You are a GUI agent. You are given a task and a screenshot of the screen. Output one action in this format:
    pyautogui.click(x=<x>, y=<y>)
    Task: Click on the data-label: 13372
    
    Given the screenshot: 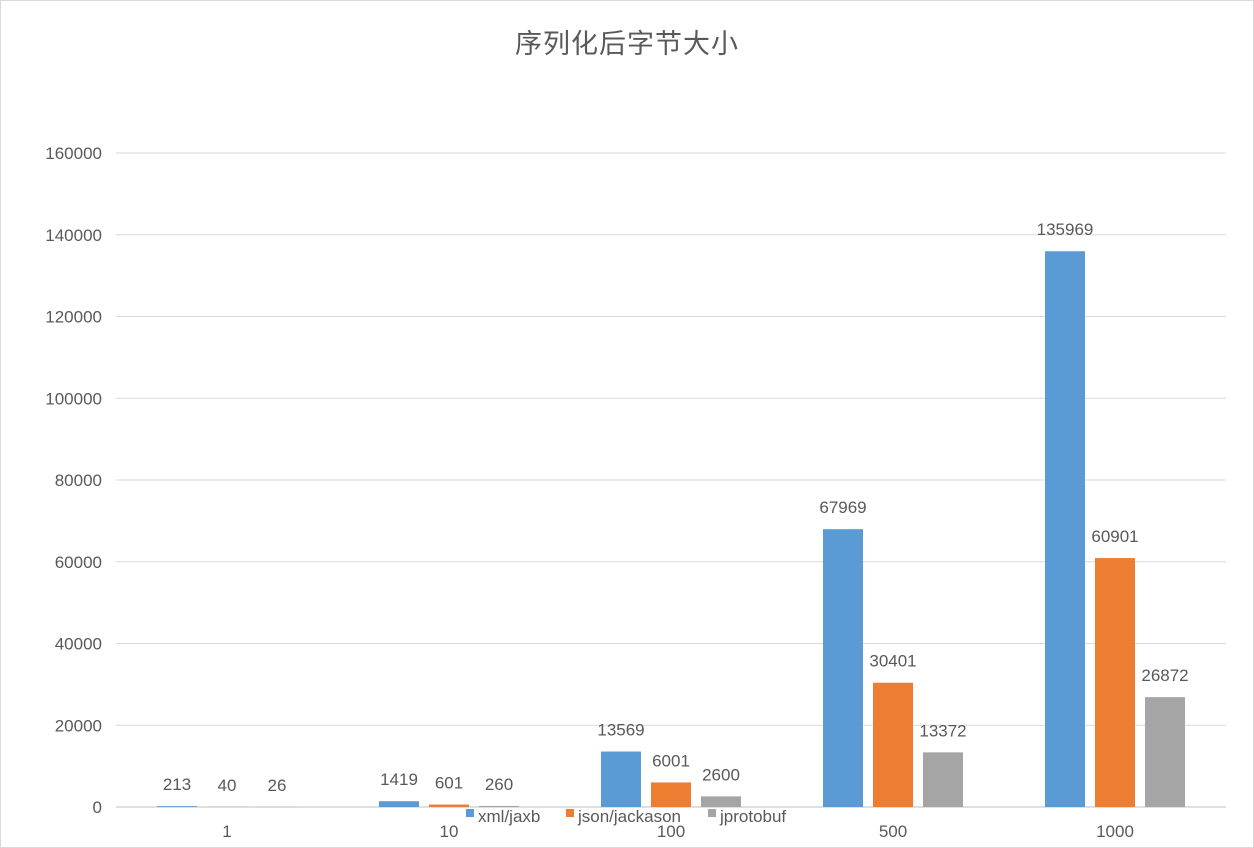 What is the action you would take?
    pyautogui.click(x=942, y=730)
    